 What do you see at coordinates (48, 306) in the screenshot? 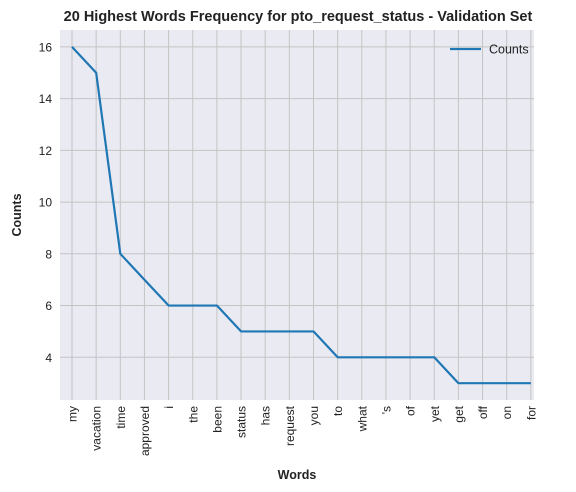
I see `y-tick-label: 6` at bounding box center [48, 306].